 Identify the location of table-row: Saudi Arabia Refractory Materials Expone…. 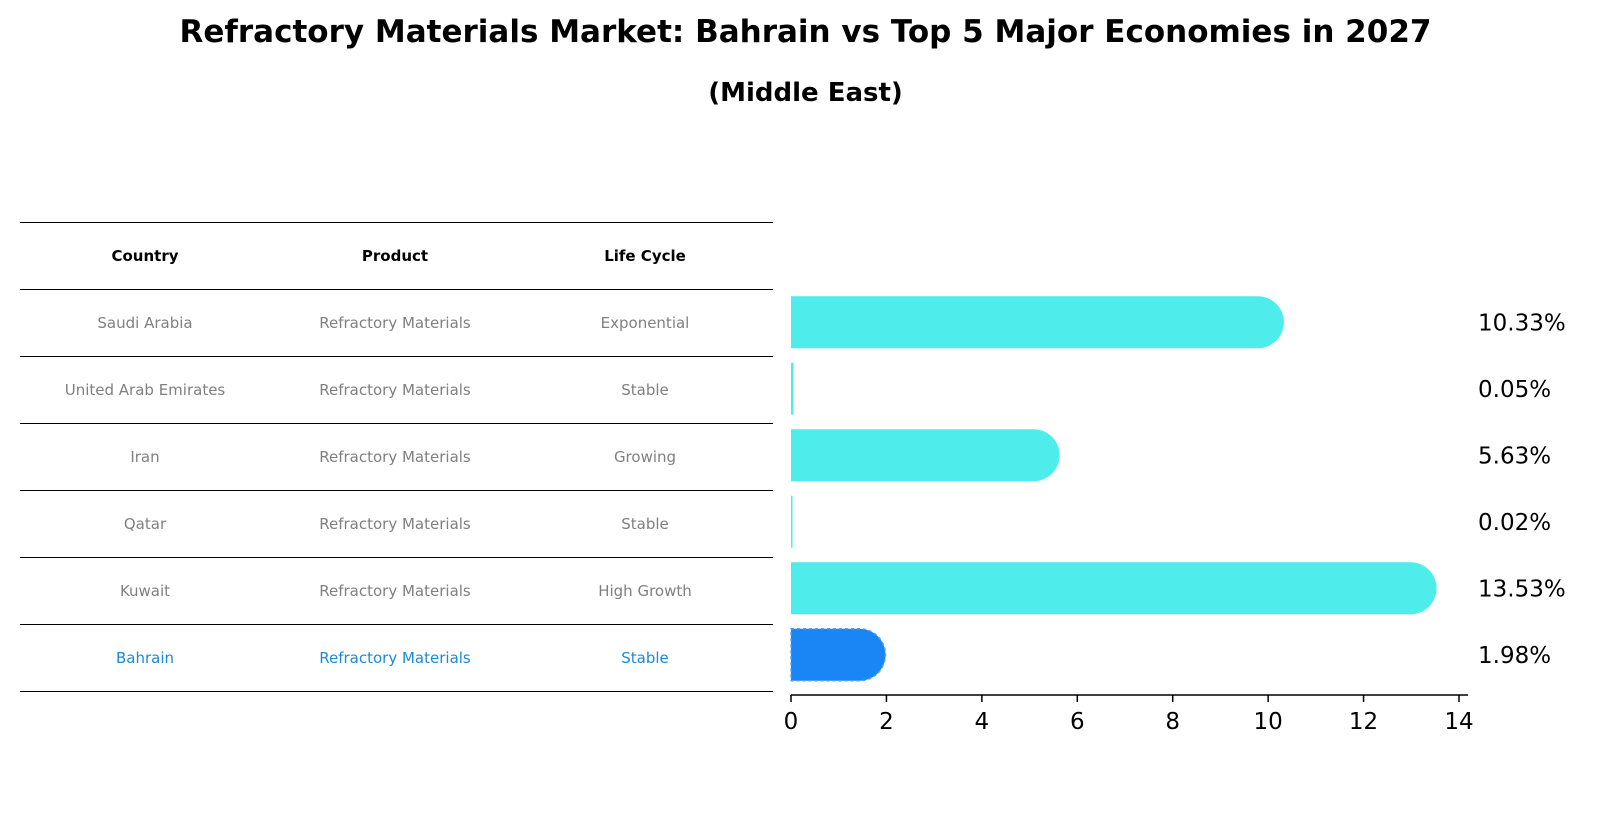
(396, 322).